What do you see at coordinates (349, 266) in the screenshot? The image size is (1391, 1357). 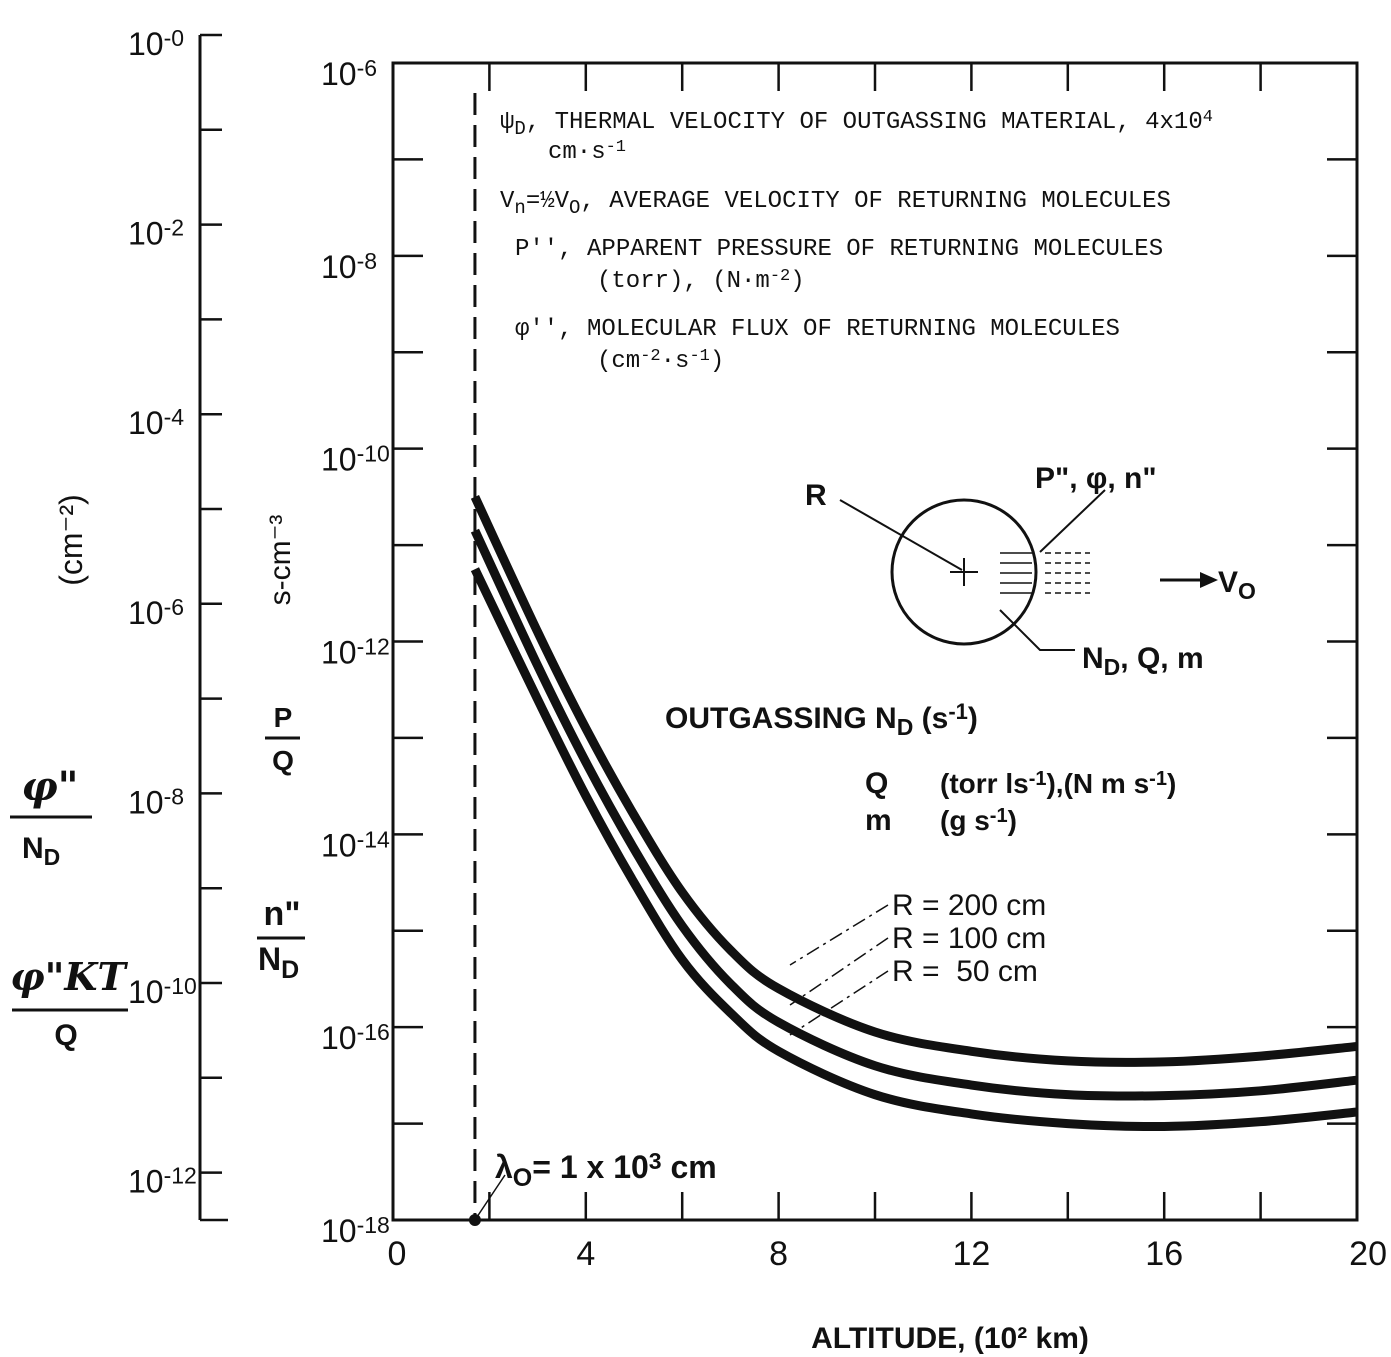 I see `main-y-tick-label: 10⁻⁸` at bounding box center [349, 266].